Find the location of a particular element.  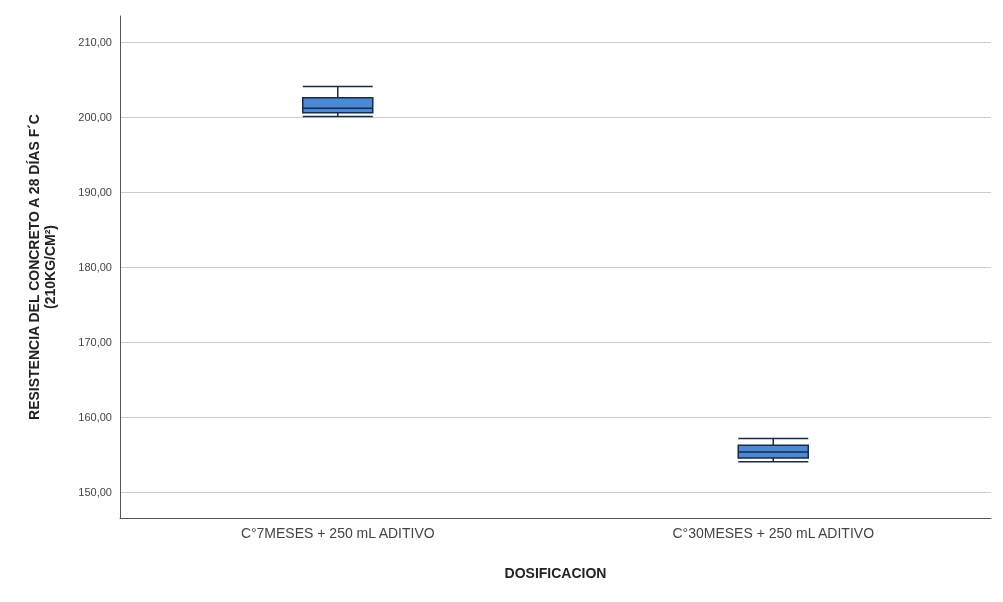

y-tick-label: 200,00 is located at coordinates (95, 117).